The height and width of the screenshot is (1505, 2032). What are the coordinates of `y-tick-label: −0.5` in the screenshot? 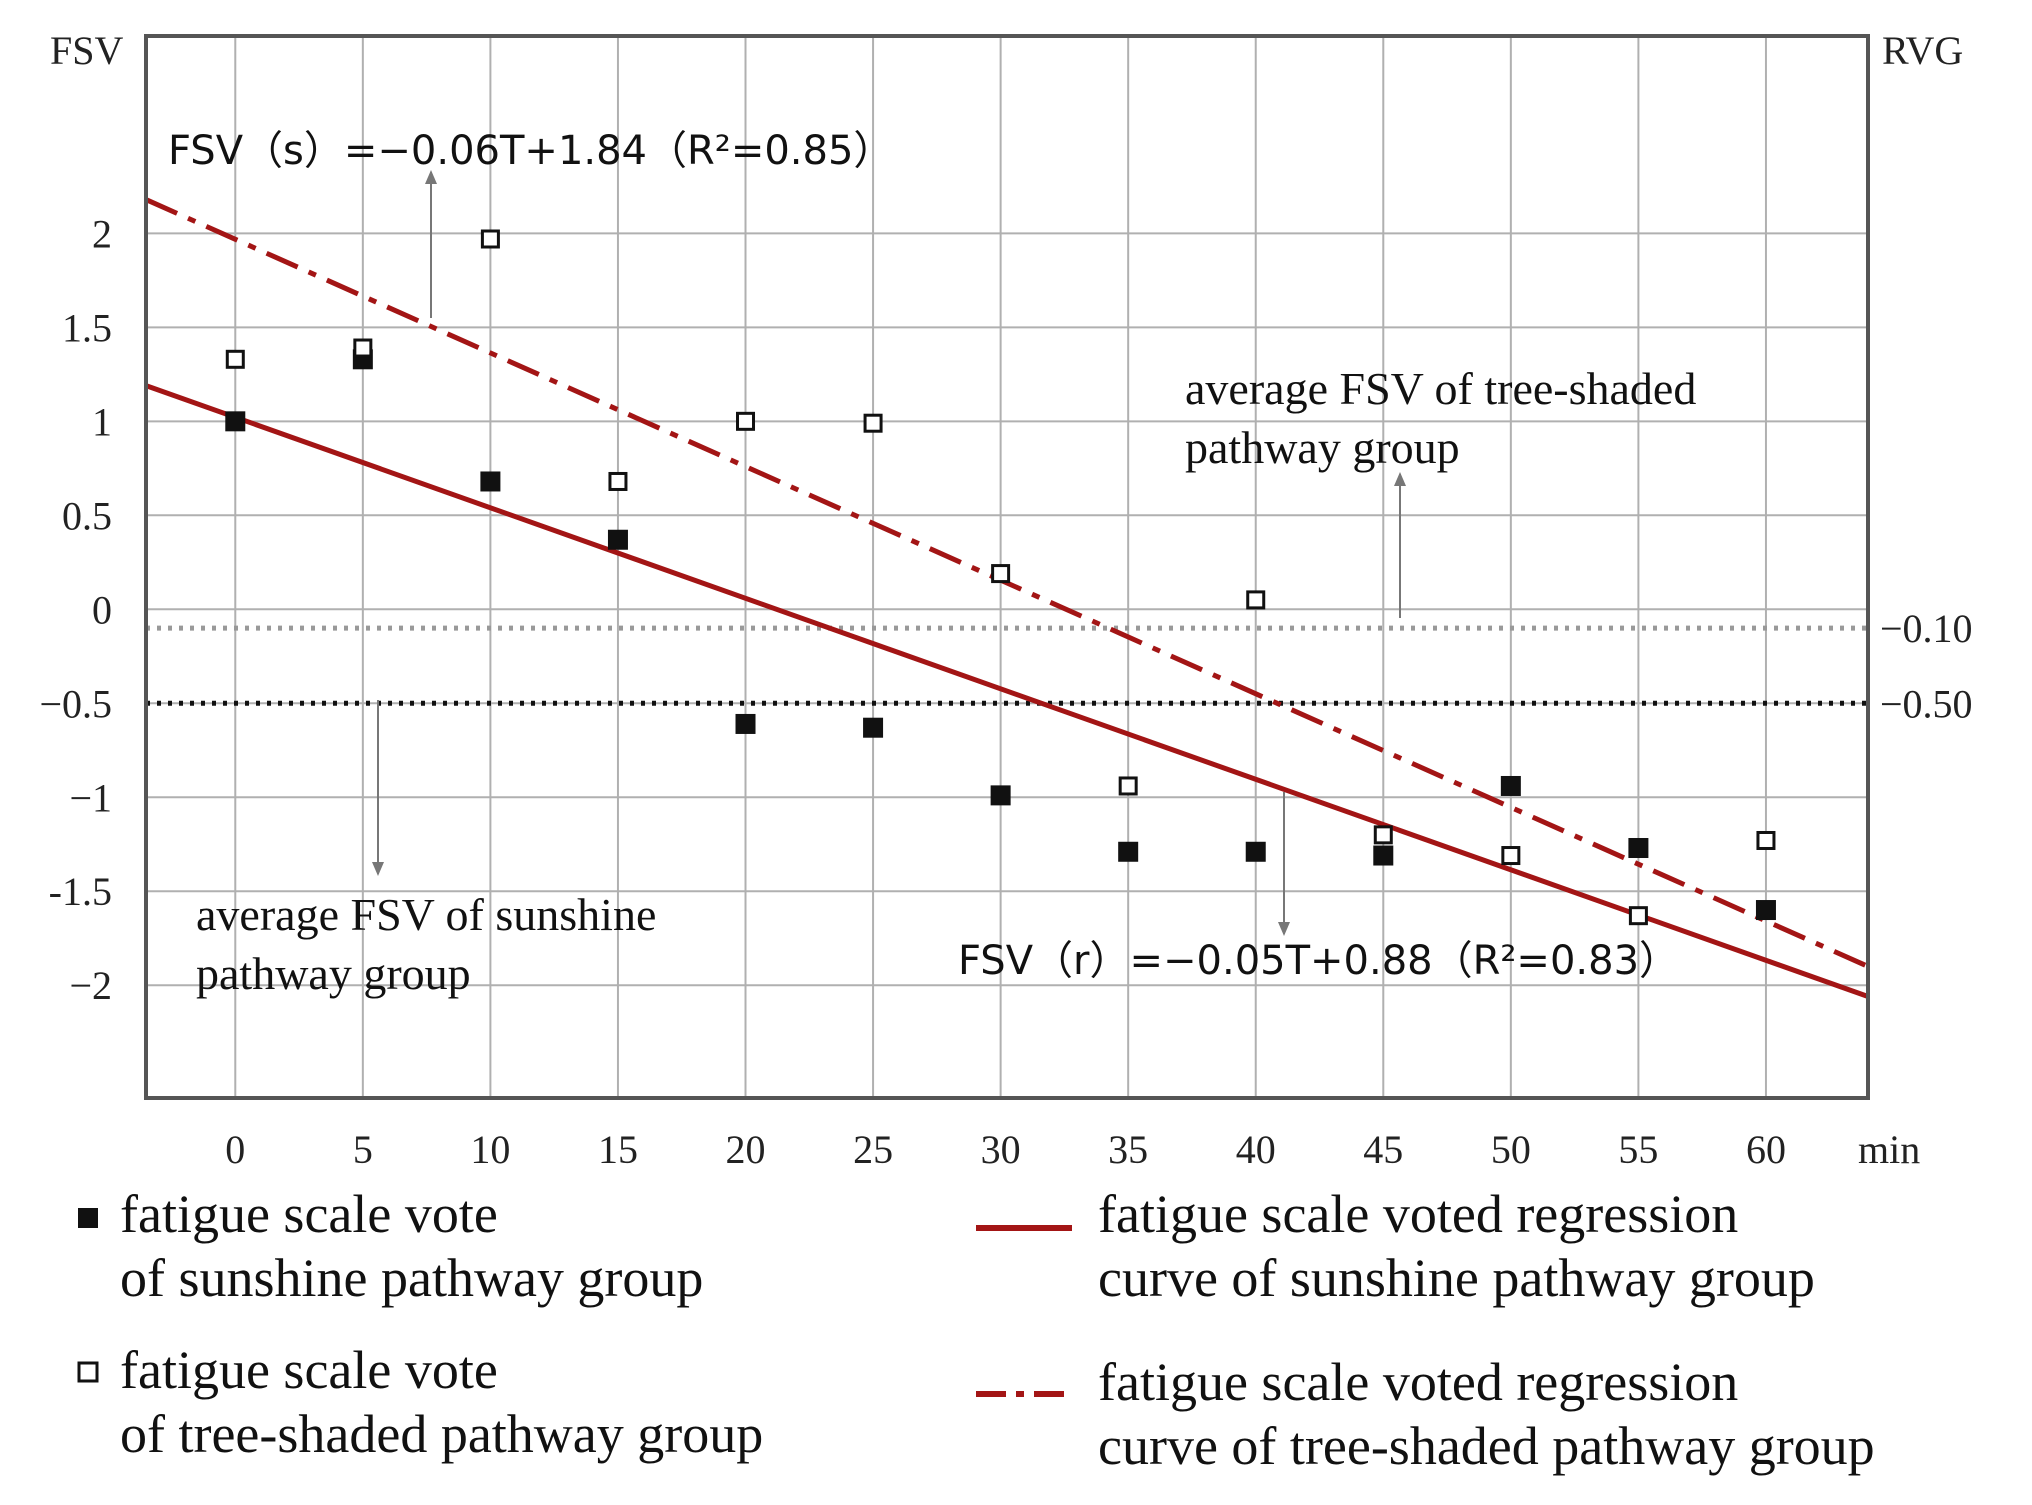 It's located at (75, 703).